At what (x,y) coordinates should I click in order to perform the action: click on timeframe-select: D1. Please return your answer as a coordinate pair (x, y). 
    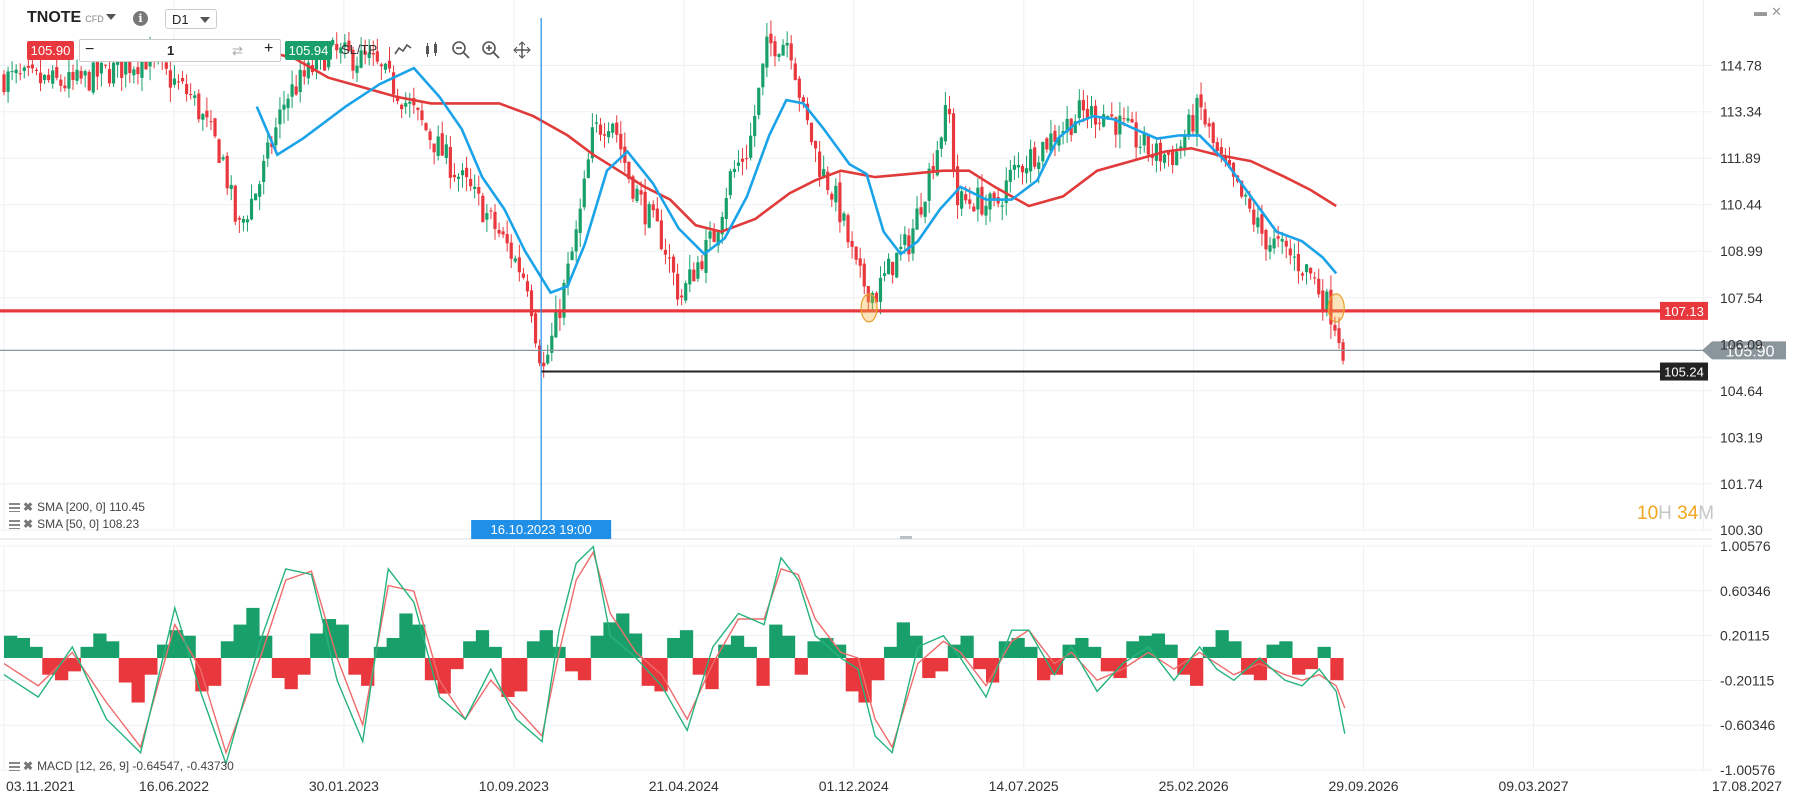
    Looking at the image, I should click on (191, 19).